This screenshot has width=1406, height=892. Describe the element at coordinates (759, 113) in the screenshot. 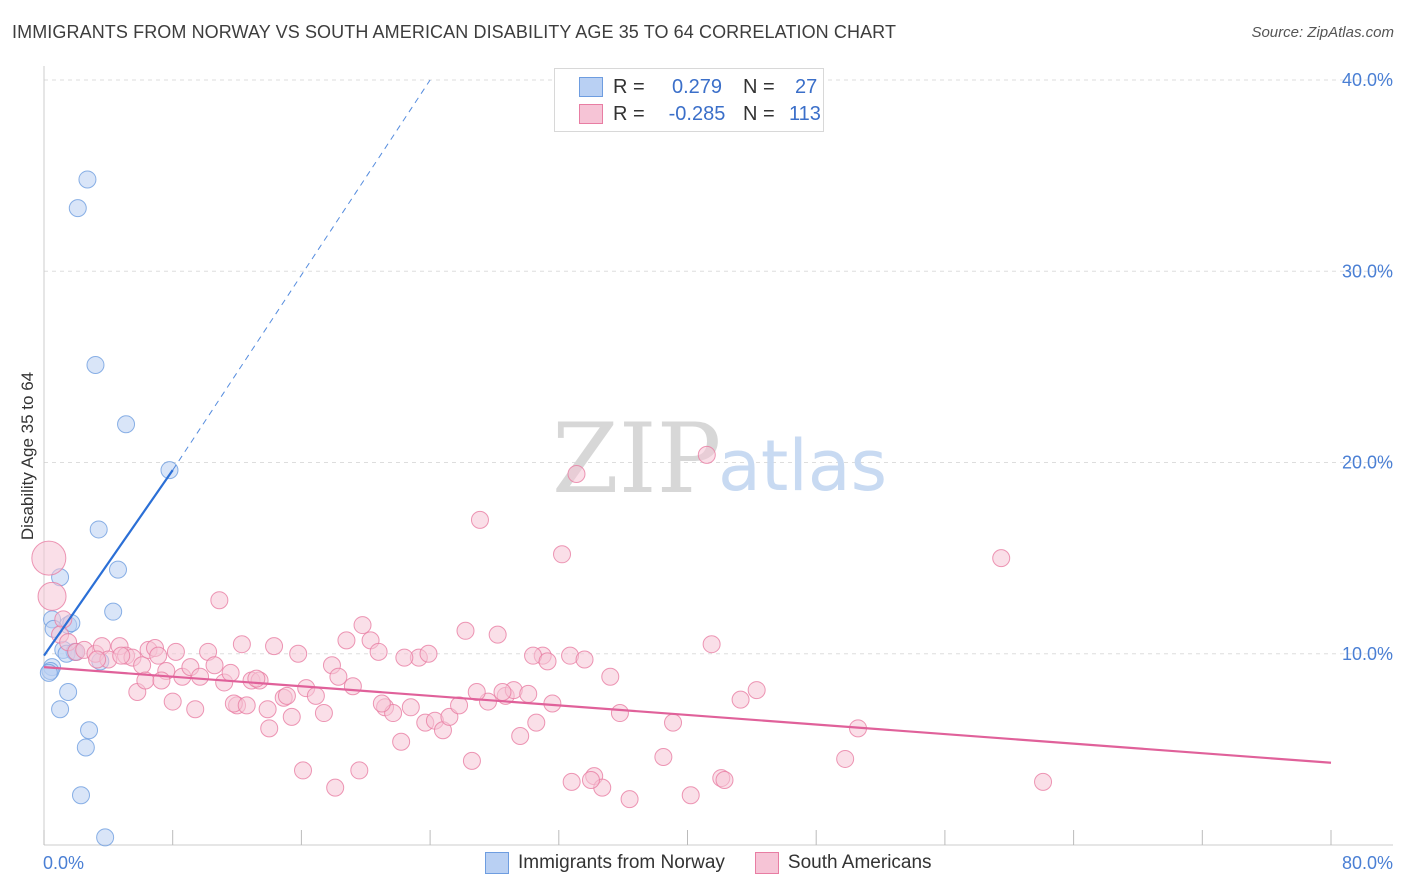

I see `legend-south-n-label: N =` at that location.